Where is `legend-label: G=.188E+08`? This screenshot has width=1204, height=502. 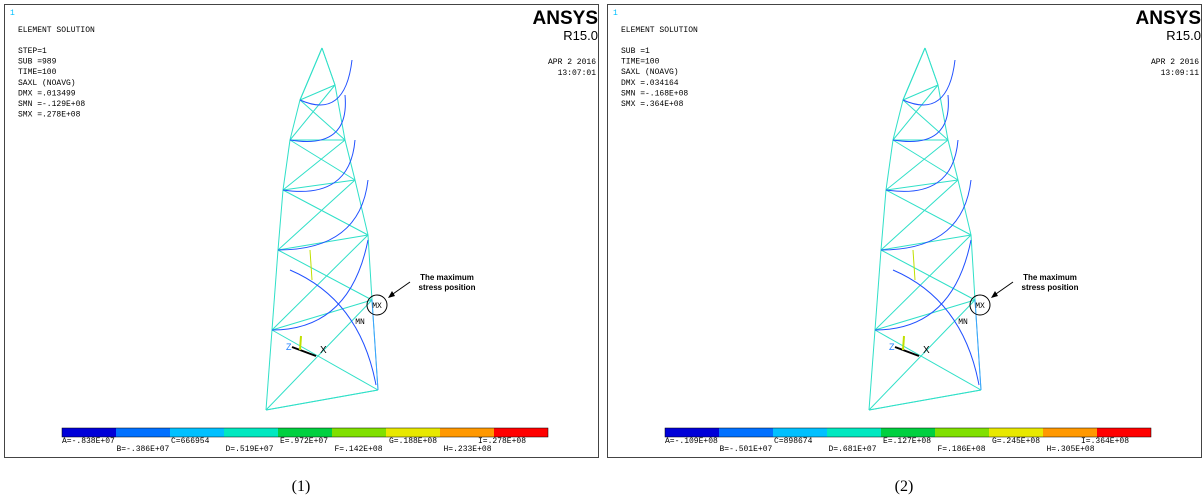
legend-label: G=.188E+08 is located at coordinates (413, 441).